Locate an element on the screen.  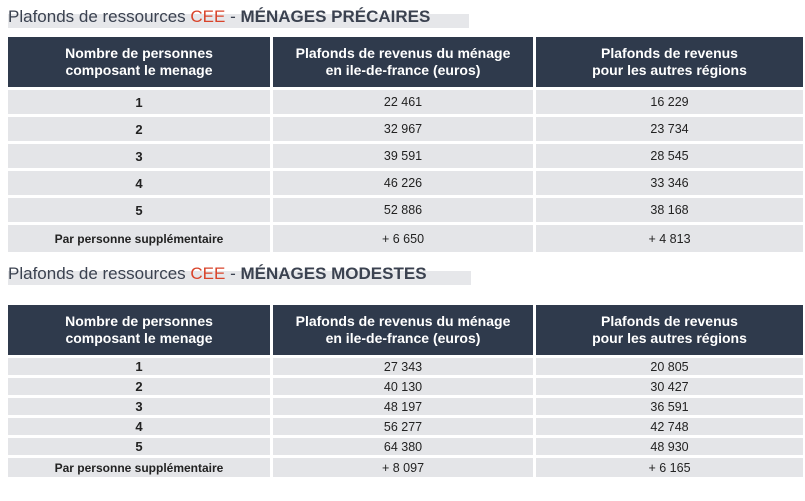
table-row: 3 48 197 36 591 is located at coordinates (405, 406).